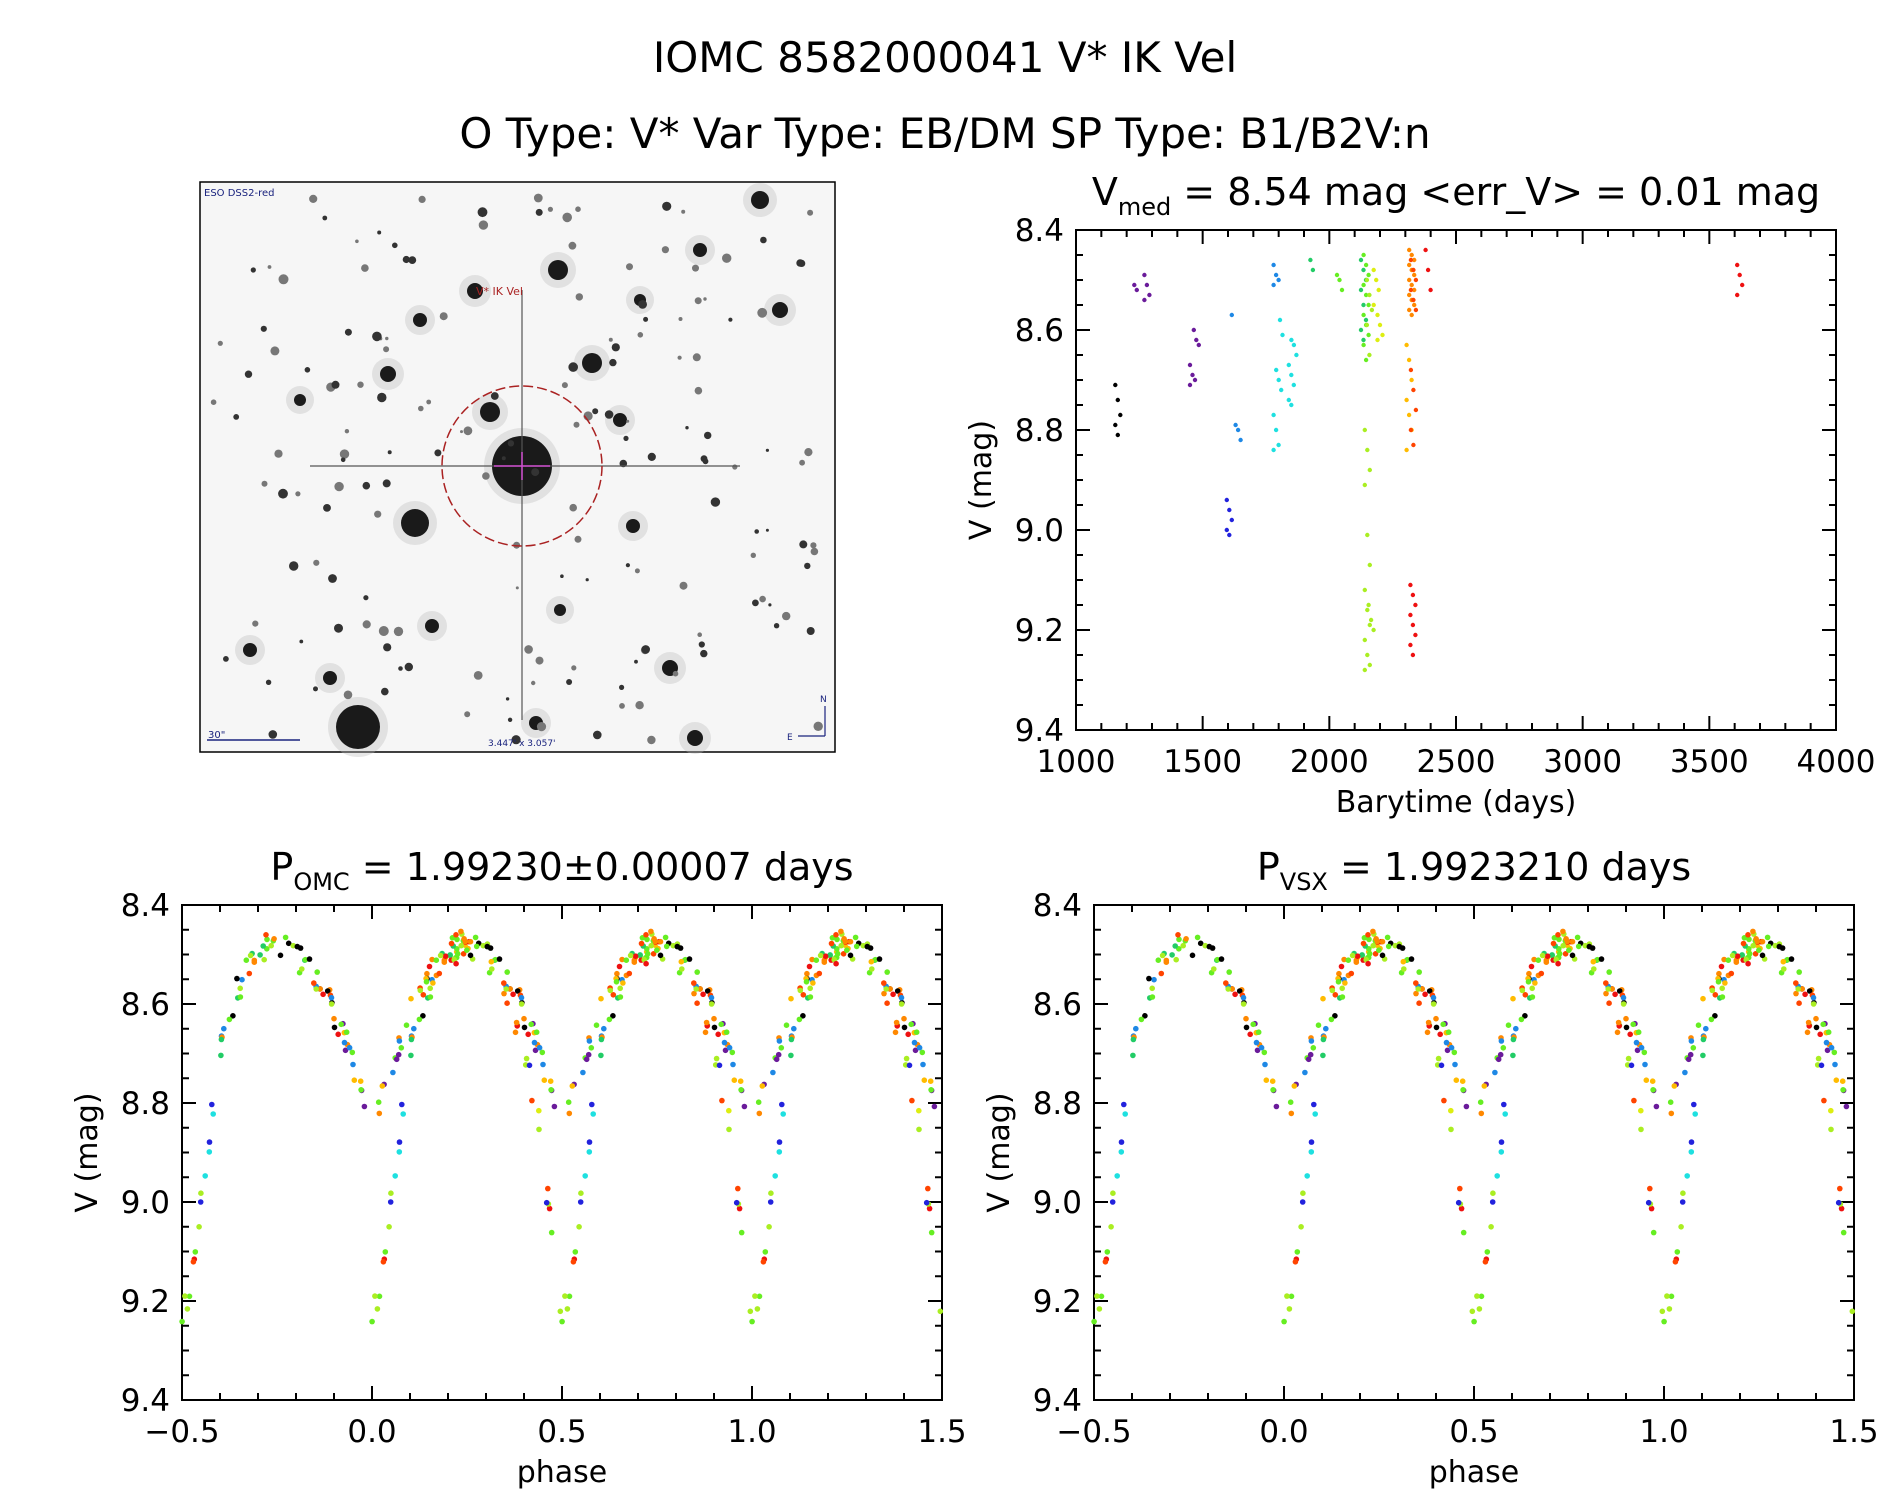 This screenshot has height=1494, width=1889. What do you see at coordinates (1202, 762) in the screenshot?
I see `x-tick-label: 1500` at bounding box center [1202, 762].